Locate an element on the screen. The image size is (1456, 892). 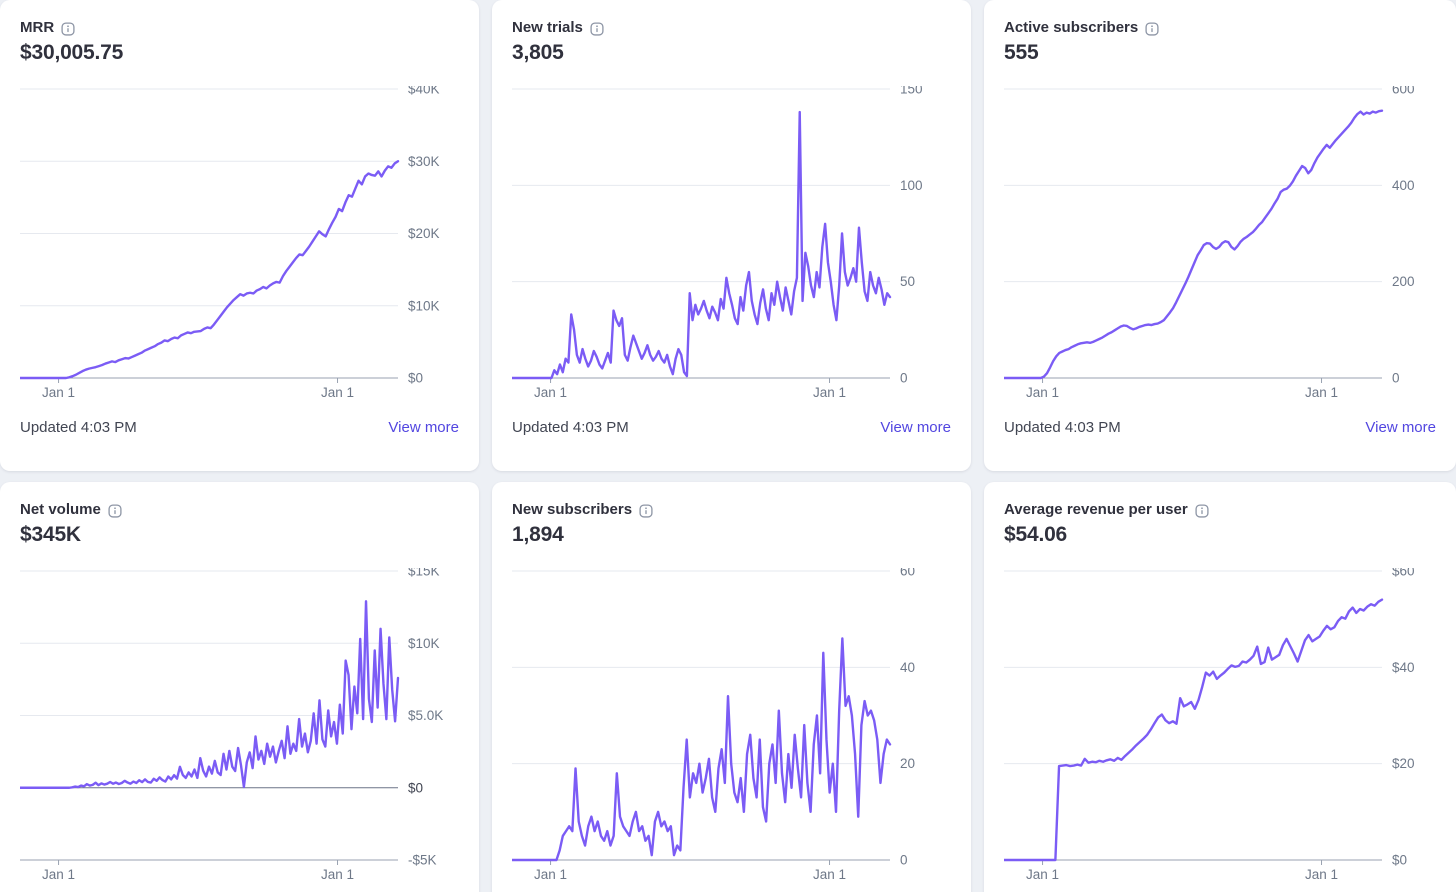
chart-new-subscribers: 60 40 20 0 Jan 1 Jan 1 is located at coordinates (728, 727).